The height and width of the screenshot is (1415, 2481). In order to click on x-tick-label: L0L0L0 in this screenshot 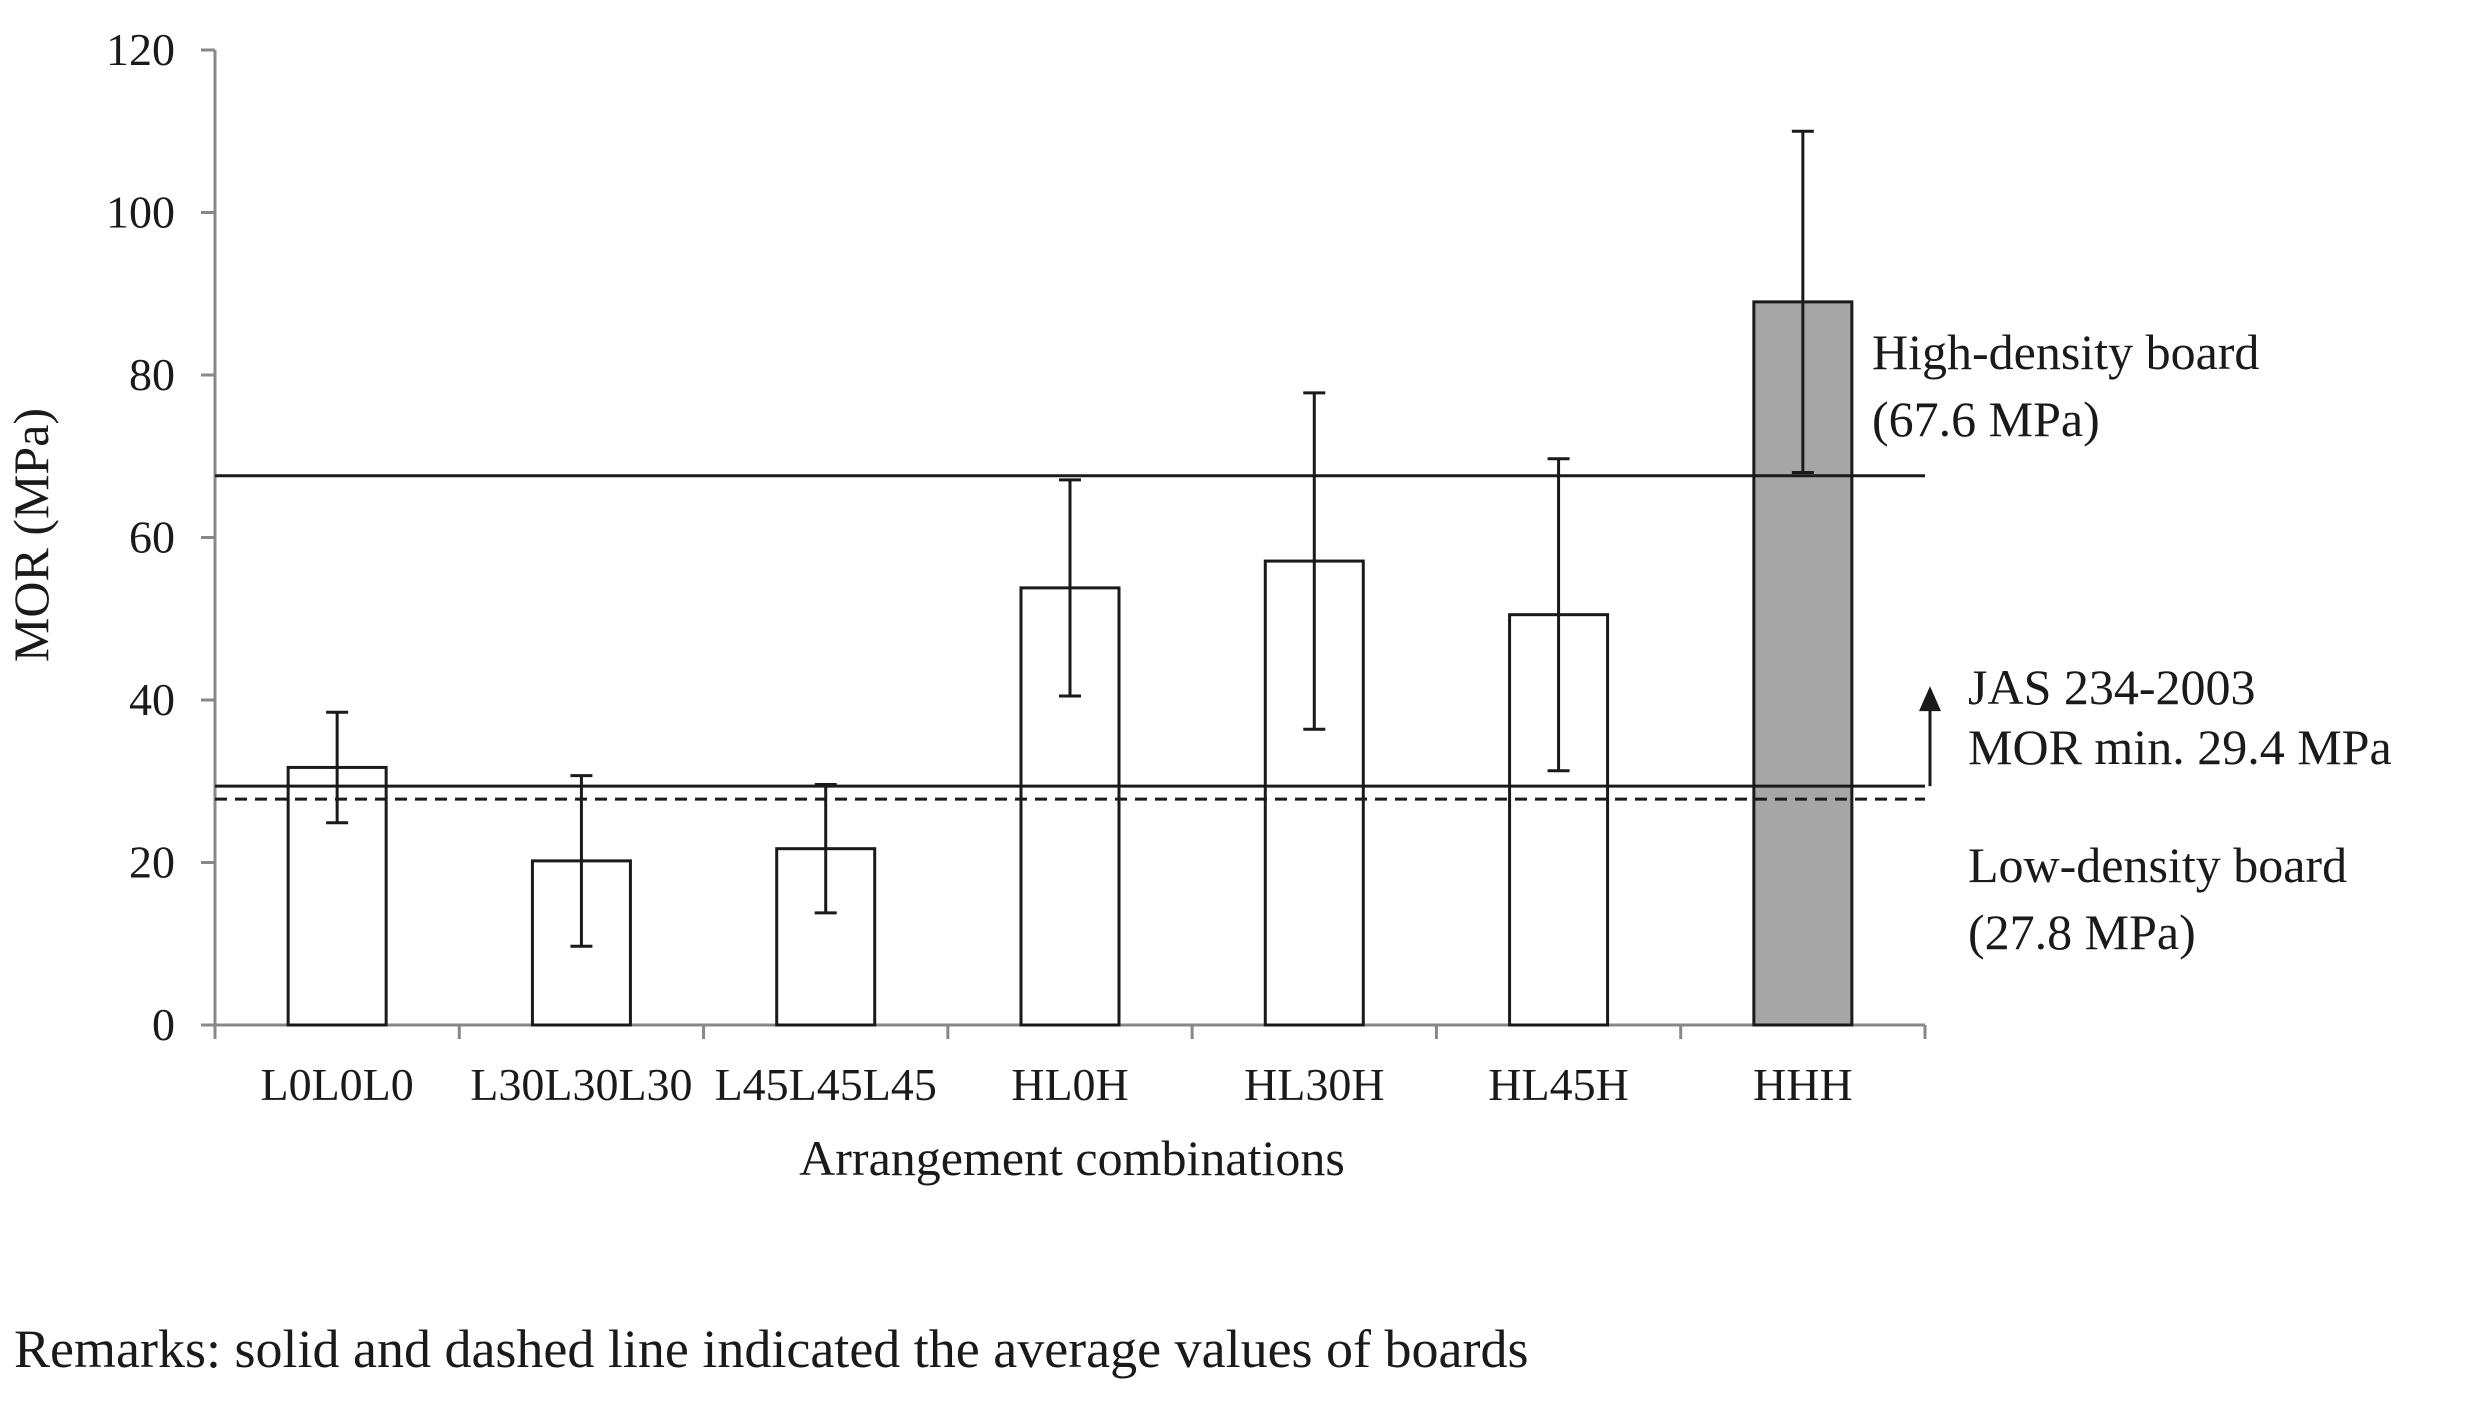, I will do `click(336, 1084)`.